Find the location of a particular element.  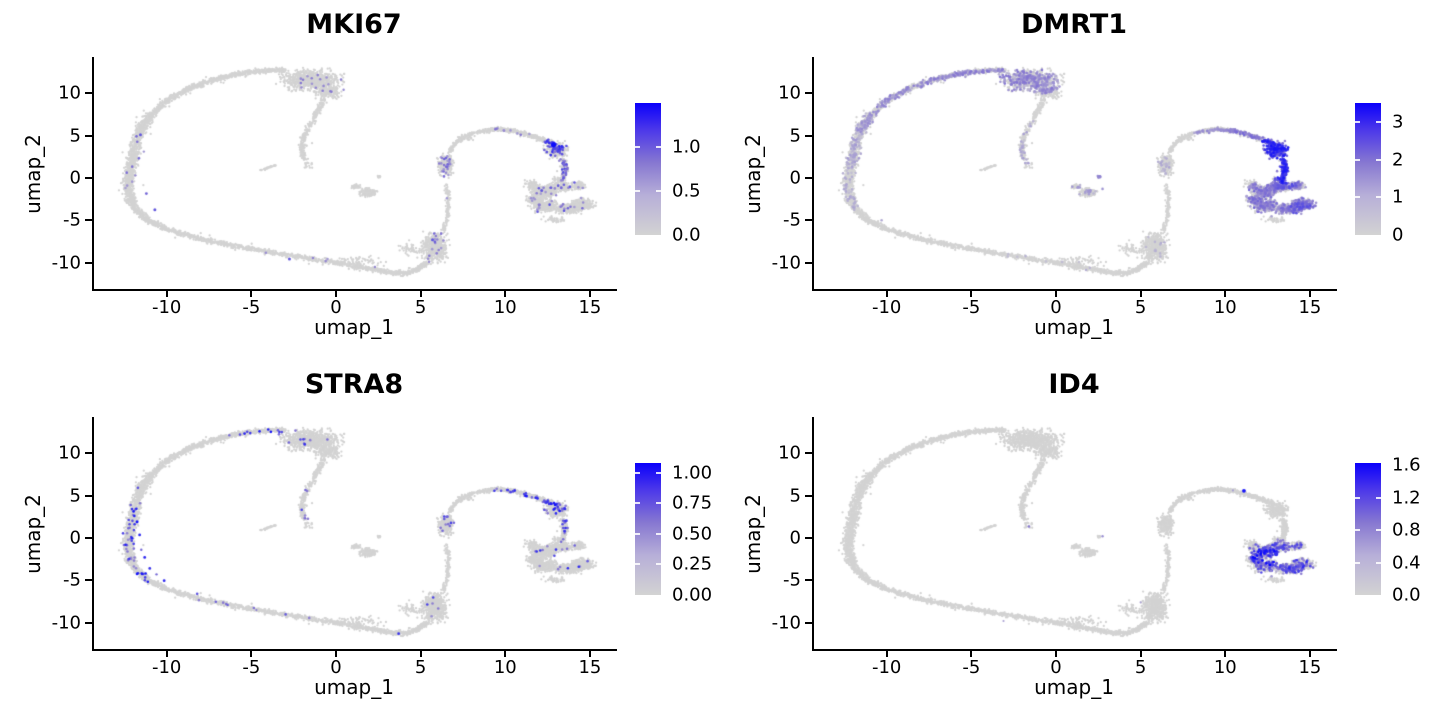

colorbar-tick-label: 2 is located at coordinates (1398, 160).